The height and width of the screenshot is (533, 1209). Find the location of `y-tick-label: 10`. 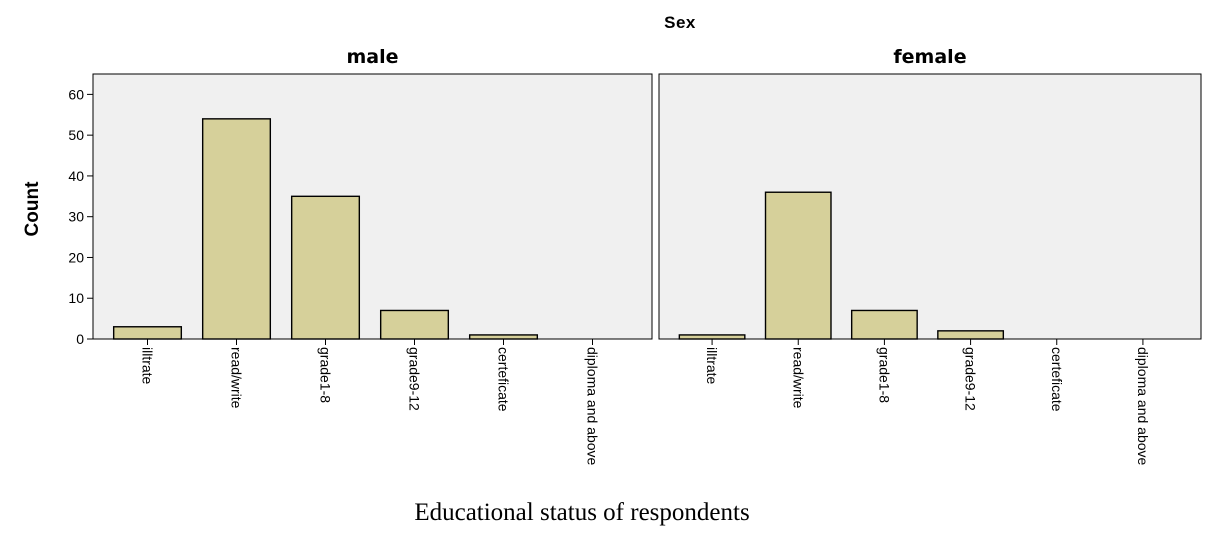

y-tick-label: 10 is located at coordinates (76, 298).